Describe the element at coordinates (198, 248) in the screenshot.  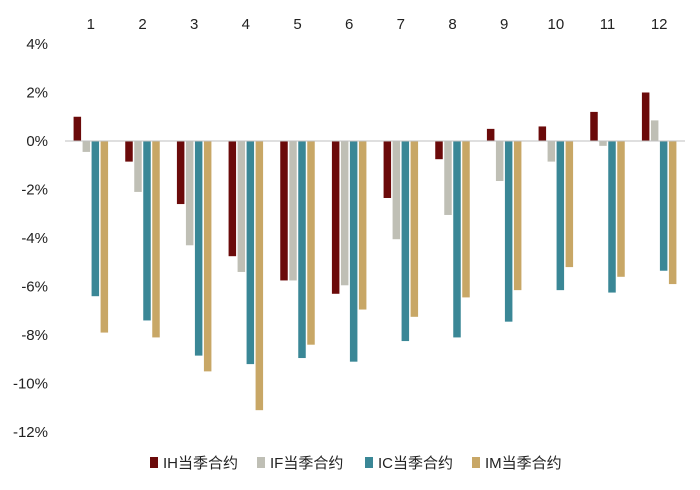
I see `bar-IC当季合约-3` at that location.